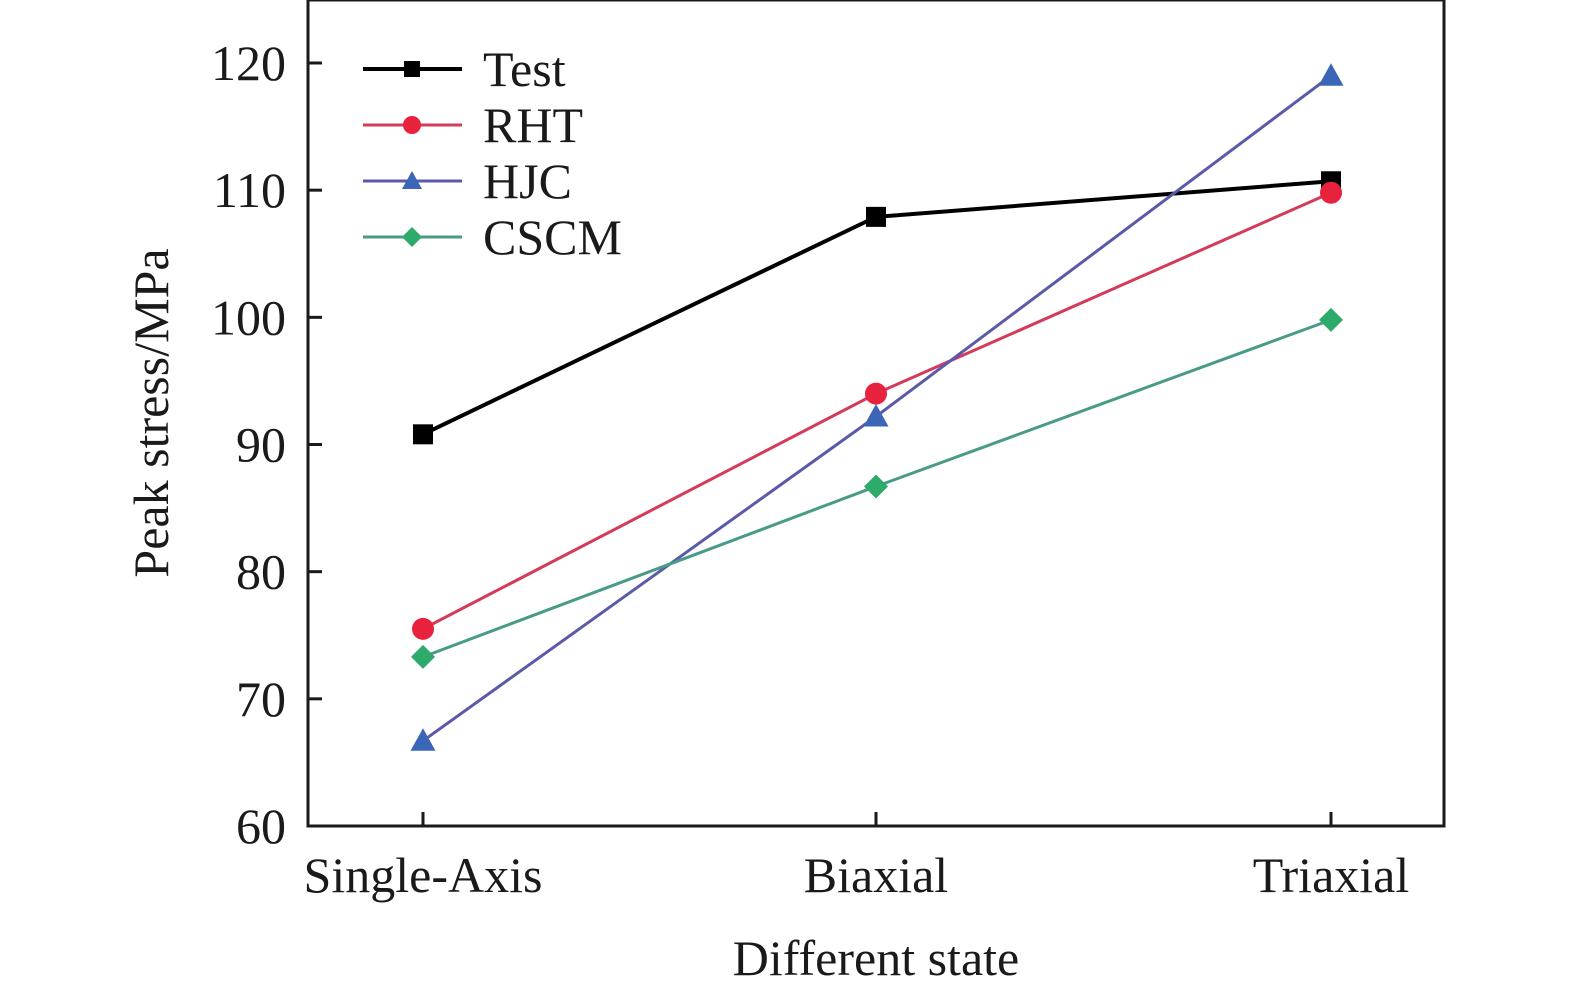  I want to click on legend-label-rht: RHT, so click(533, 125).